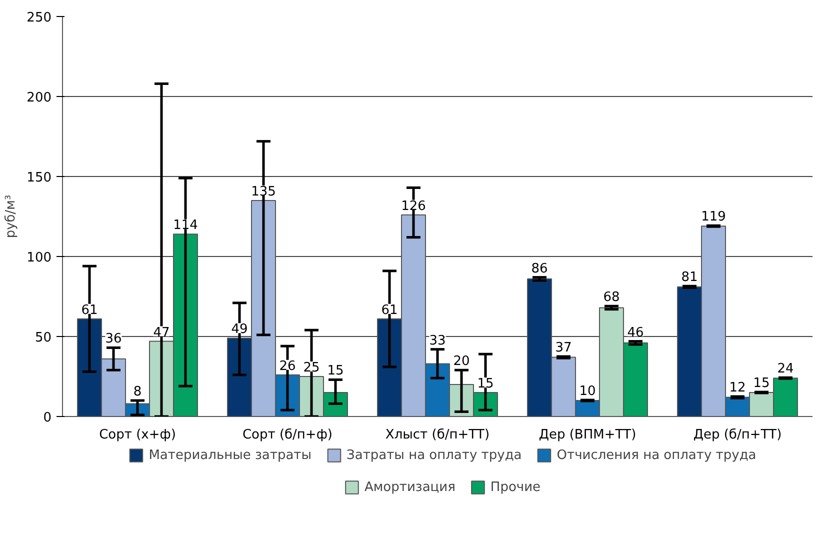 This screenshot has height=549, width=830. I want to click on x-tick-label: Дер (ВПМ+ТТ), so click(587, 435).